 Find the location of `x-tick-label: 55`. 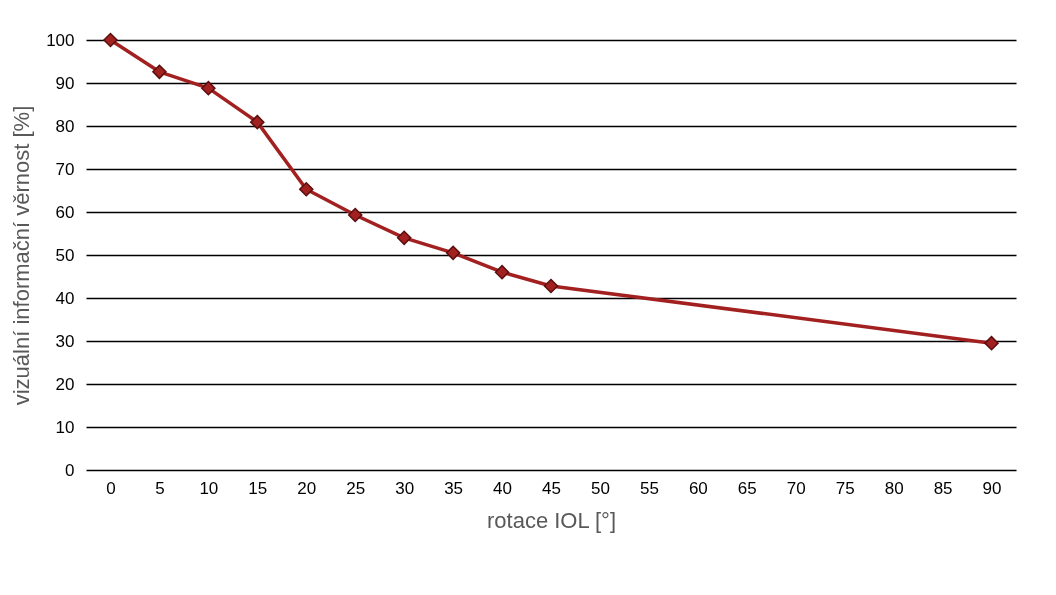

x-tick-label: 55 is located at coordinates (649, 488).